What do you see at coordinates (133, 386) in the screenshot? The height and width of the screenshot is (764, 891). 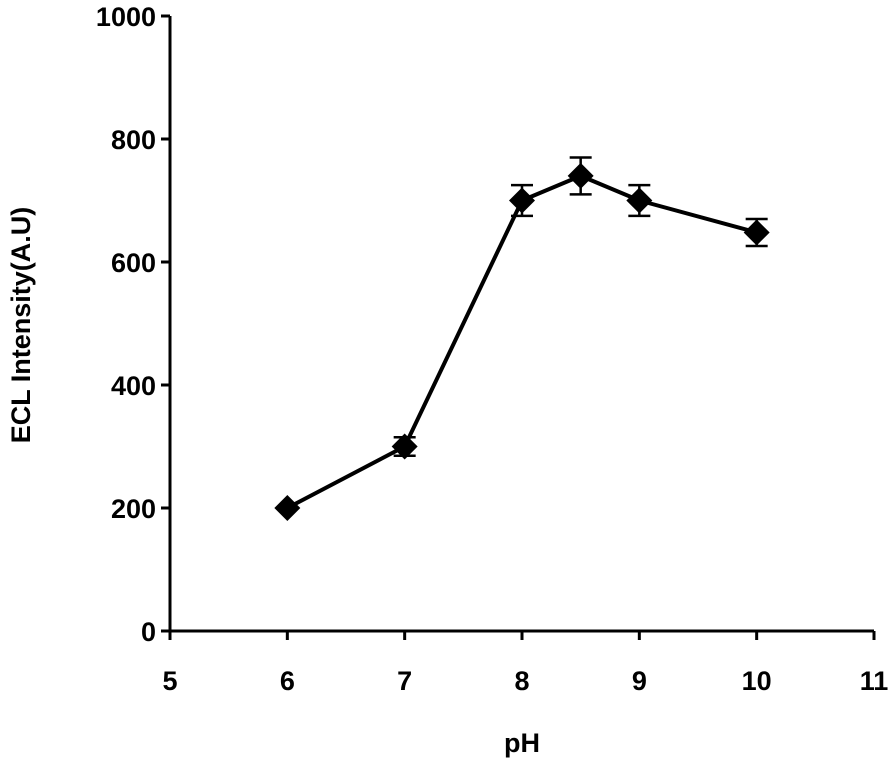 I see `y-tick-label: 400` at bounding box center [133, 386].